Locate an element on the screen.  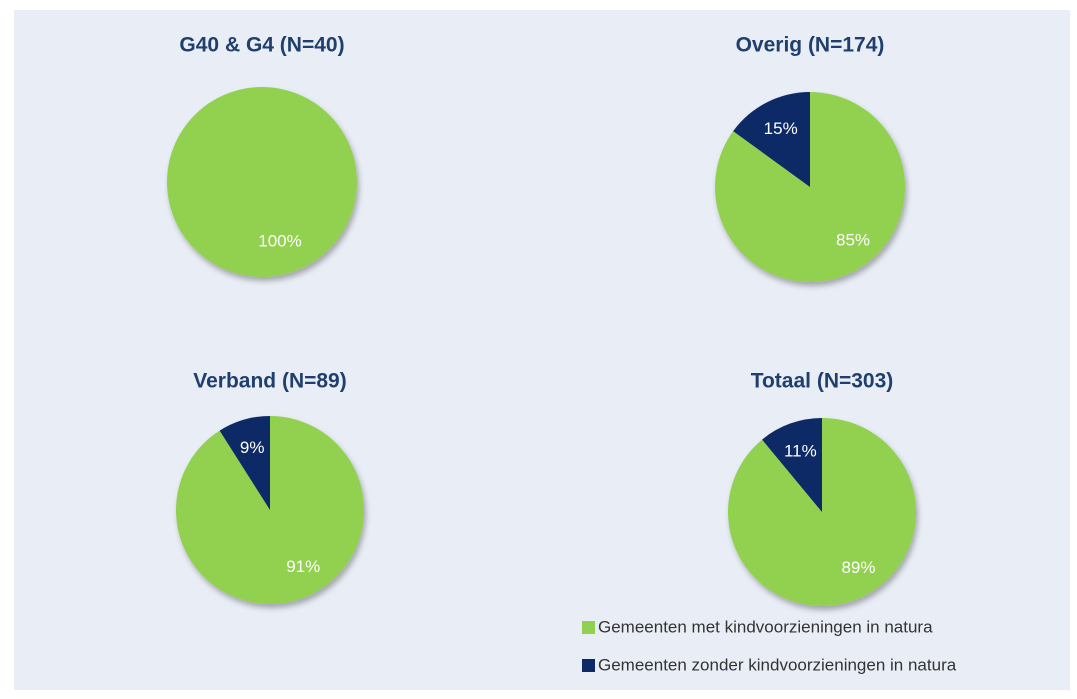
data-label: 85% is located at coordinates (853, 240).